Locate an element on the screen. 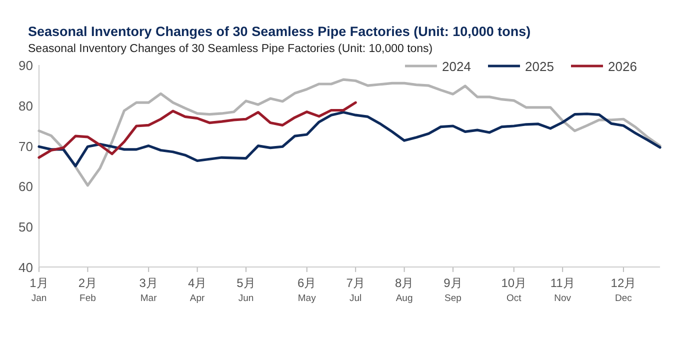  y-tick-label: 80 is located at coordinates (25, 106).